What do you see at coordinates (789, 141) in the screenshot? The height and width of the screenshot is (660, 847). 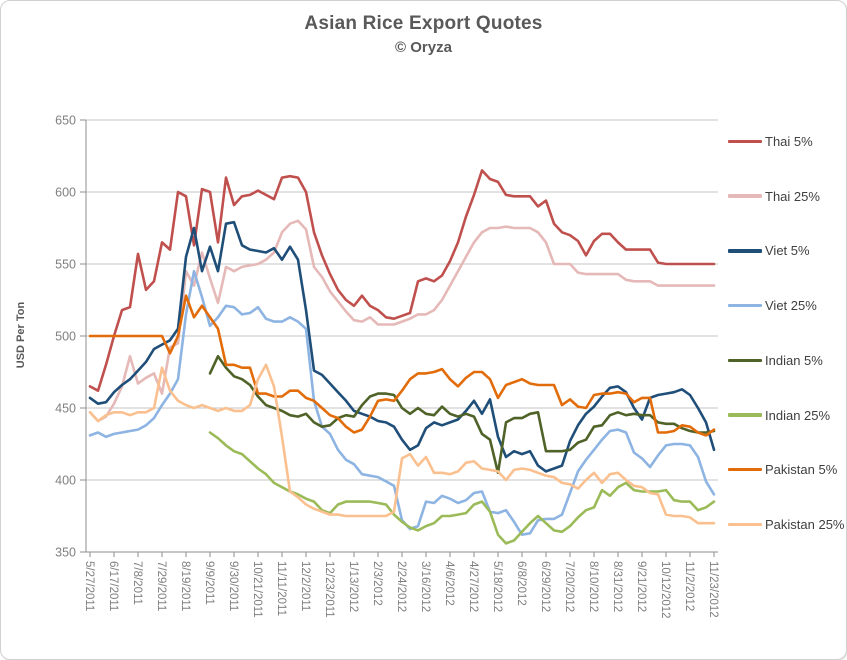 I see `legend-label-thai-5: Thai 5%` at bounding box center [789, 141].